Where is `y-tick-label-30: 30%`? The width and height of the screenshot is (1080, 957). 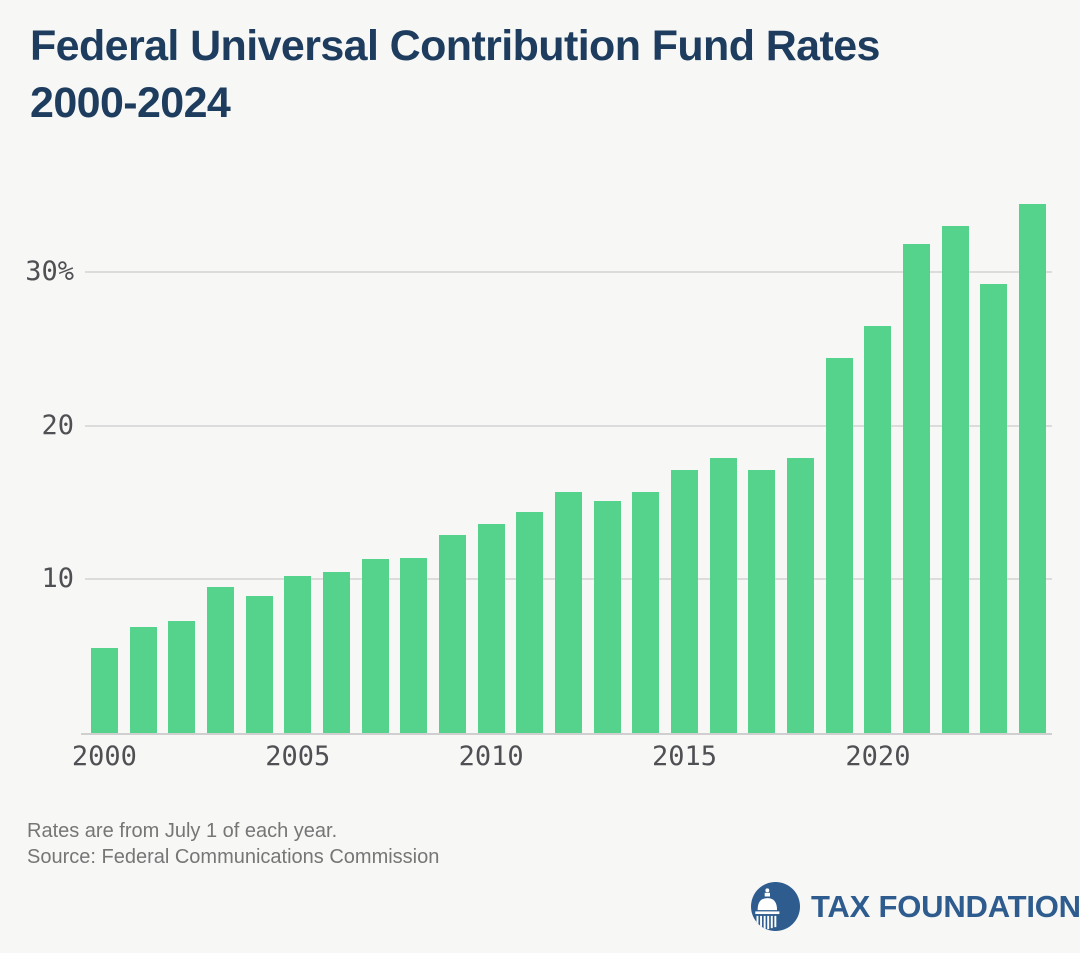
y-tick-label-30: 30% is located at coordinates (49, 271).